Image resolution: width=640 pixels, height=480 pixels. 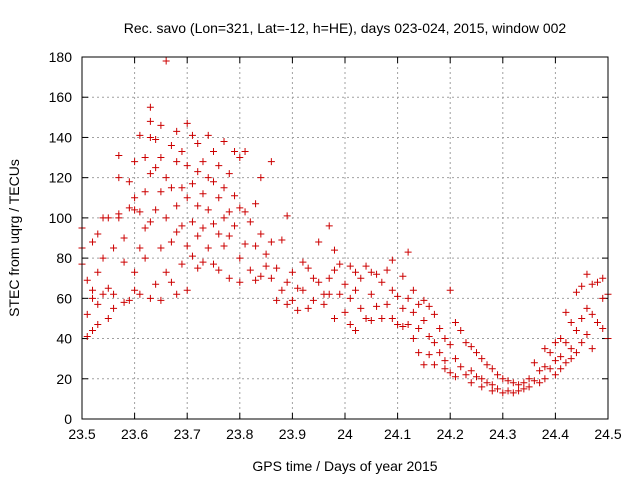 What do you see at coordinates (68, 419) in the screenshot?
I see `y-tick-label: 0` at bounding box center [68, 419].